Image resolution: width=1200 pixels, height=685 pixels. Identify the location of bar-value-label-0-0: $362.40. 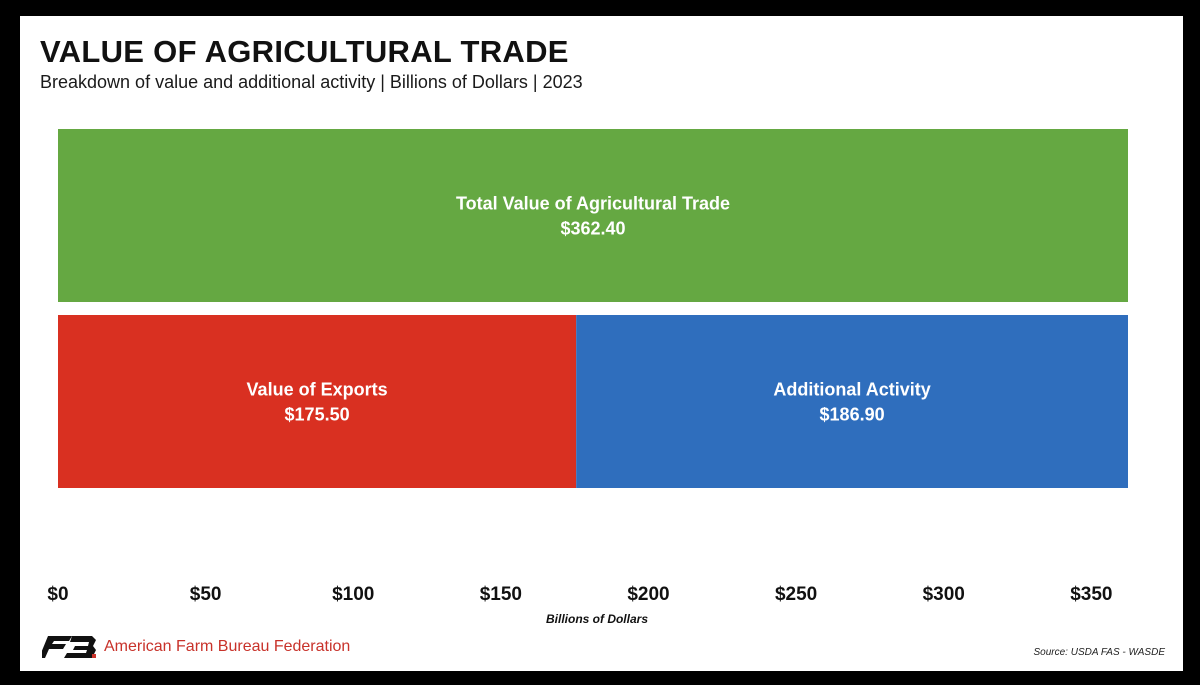
(592, 229).